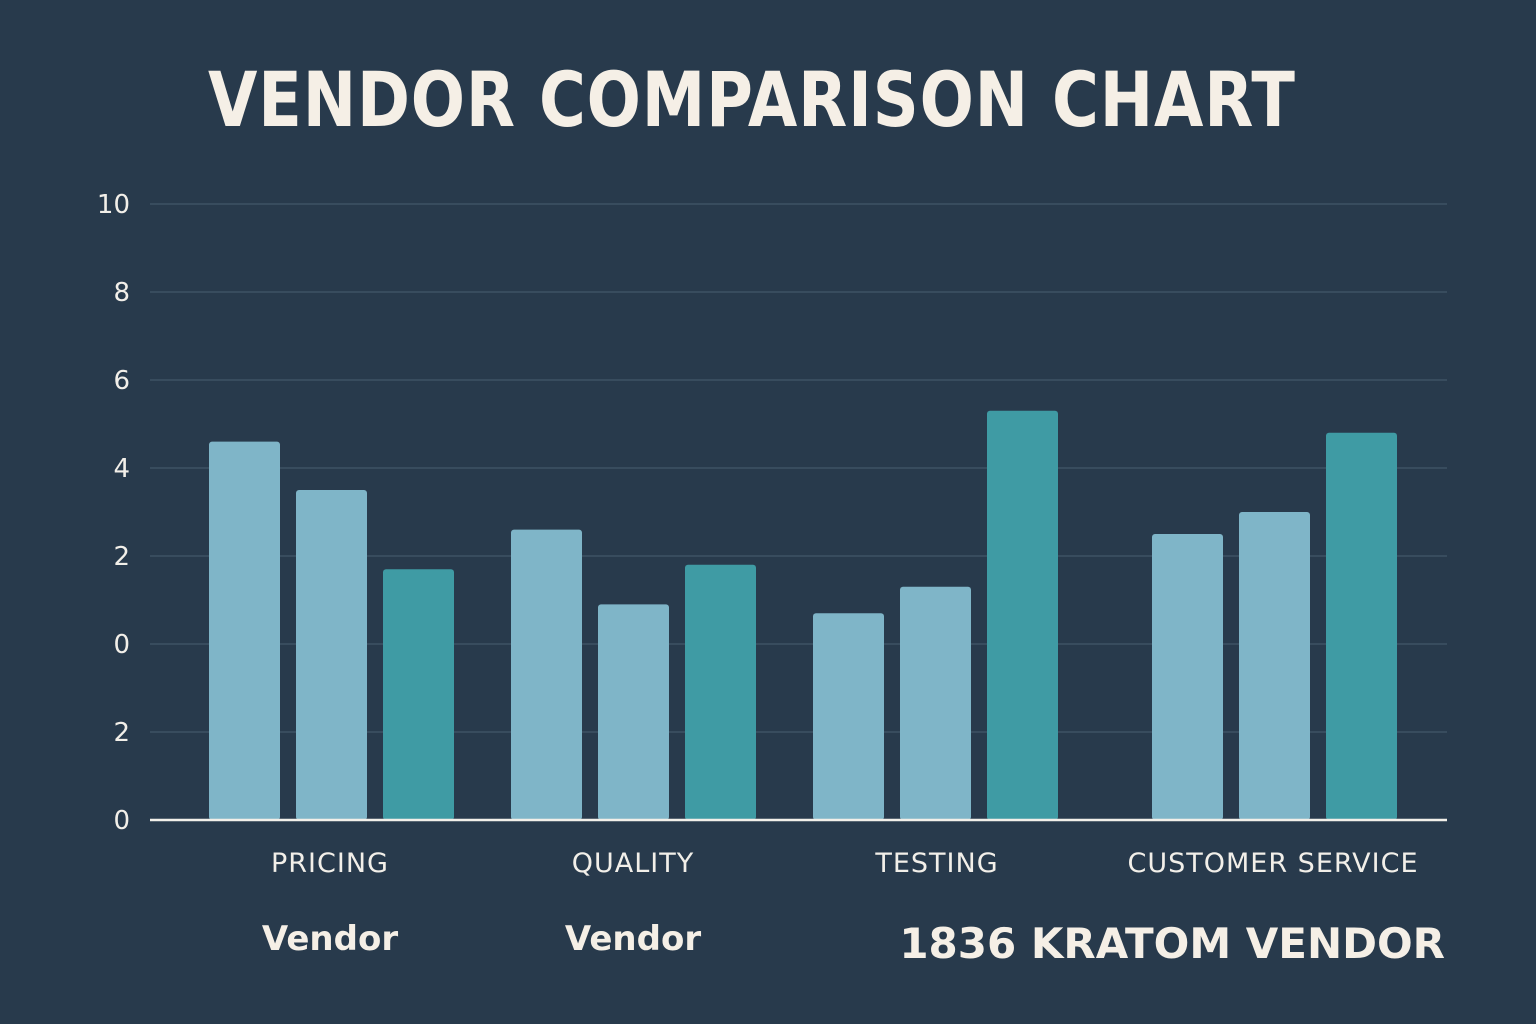 This screenshot has height=1024, width=1536. Describe the element at coordinates (481, 939) in the screenshot. I see `vendor-labels: Vendor Vendor` at that location.